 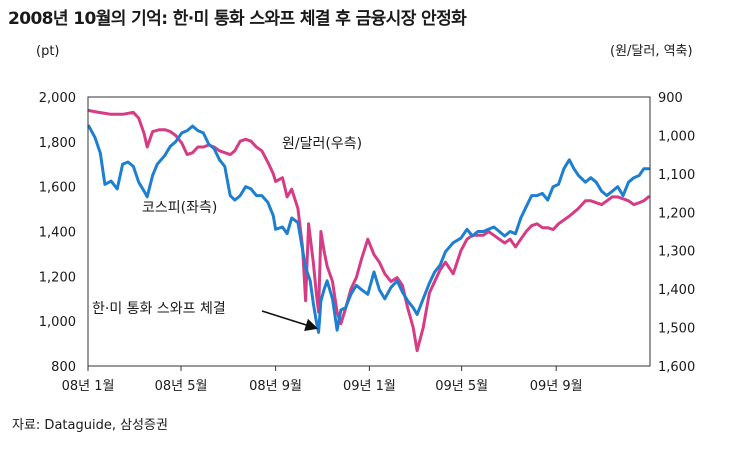 What do you see at coordinates (57, 98) in the screenshot?
I see `left-tick-label-6: 2,000` at bounding box center [57, 98].